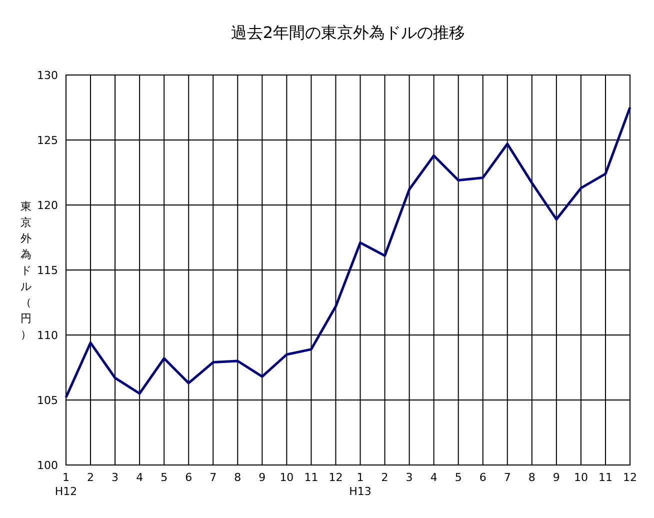  What do you see at coordinates (360, 484) in the screenshot?
I see `x-tick-label: 1 H13` at bounding box center [360, 484].